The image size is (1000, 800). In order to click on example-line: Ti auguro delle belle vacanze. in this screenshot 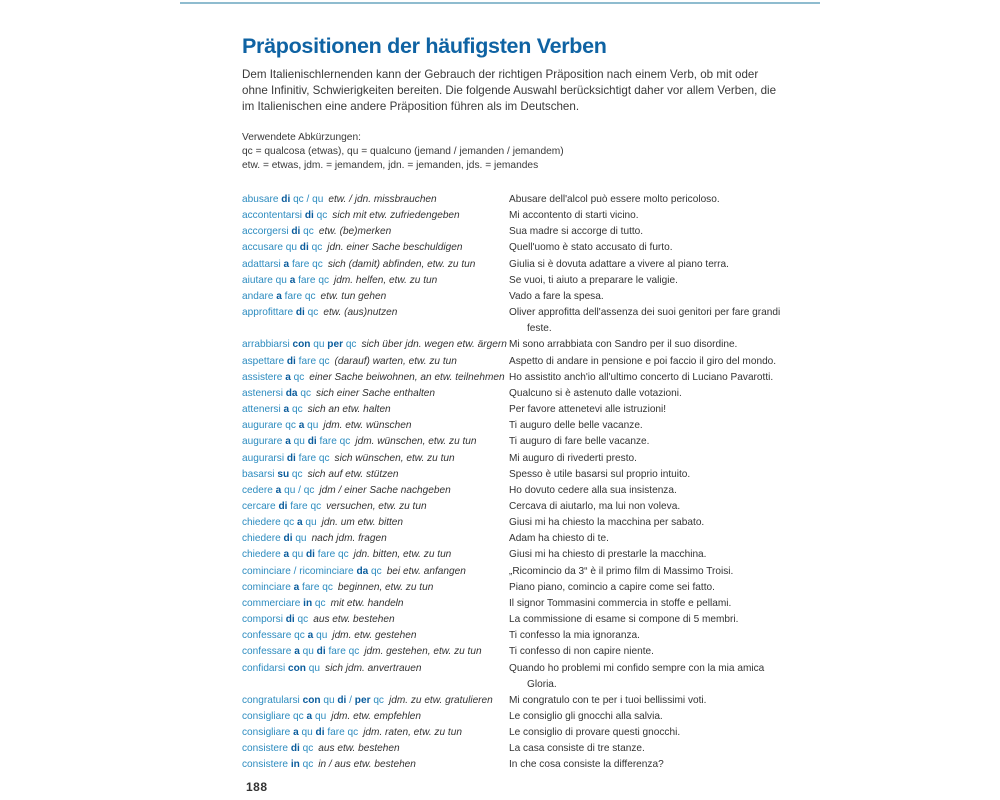, I will do `click(576, 426)`.